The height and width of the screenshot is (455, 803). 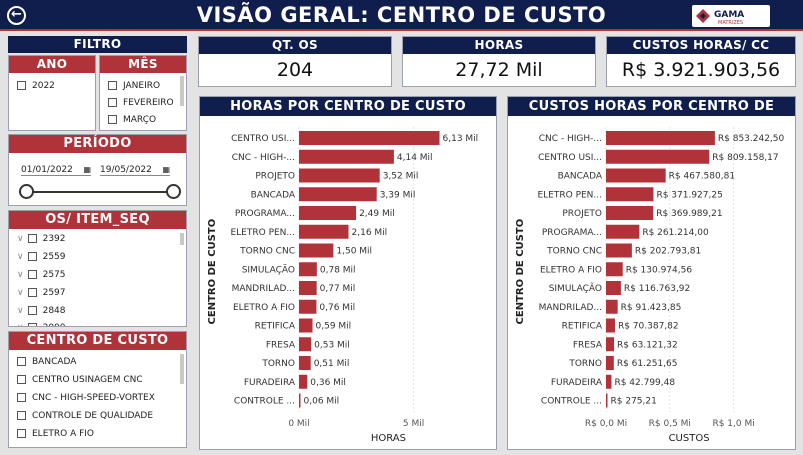 I want to click on mes-option-fevereiro: FEVEREIRO, so click(x=141, y=103).